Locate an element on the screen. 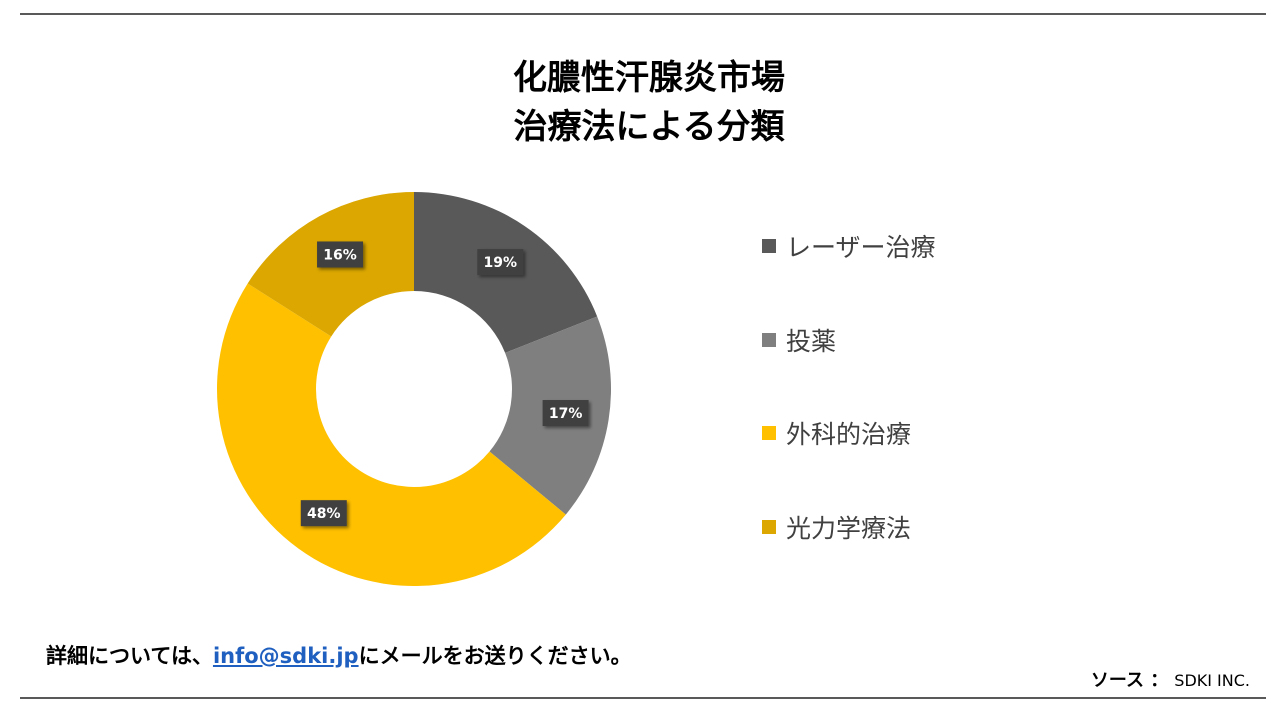 This screenshot has width=1280, height=720. data-label-text-2: 17% is located at coordinates (566, 414).